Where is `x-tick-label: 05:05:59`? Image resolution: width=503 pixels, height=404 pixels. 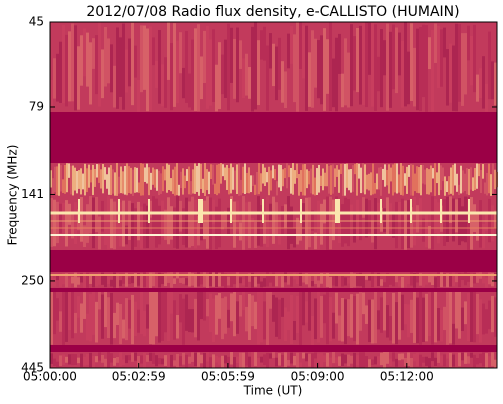 x-tick-label: 05:05:59 is located at coordinates (228, 377).